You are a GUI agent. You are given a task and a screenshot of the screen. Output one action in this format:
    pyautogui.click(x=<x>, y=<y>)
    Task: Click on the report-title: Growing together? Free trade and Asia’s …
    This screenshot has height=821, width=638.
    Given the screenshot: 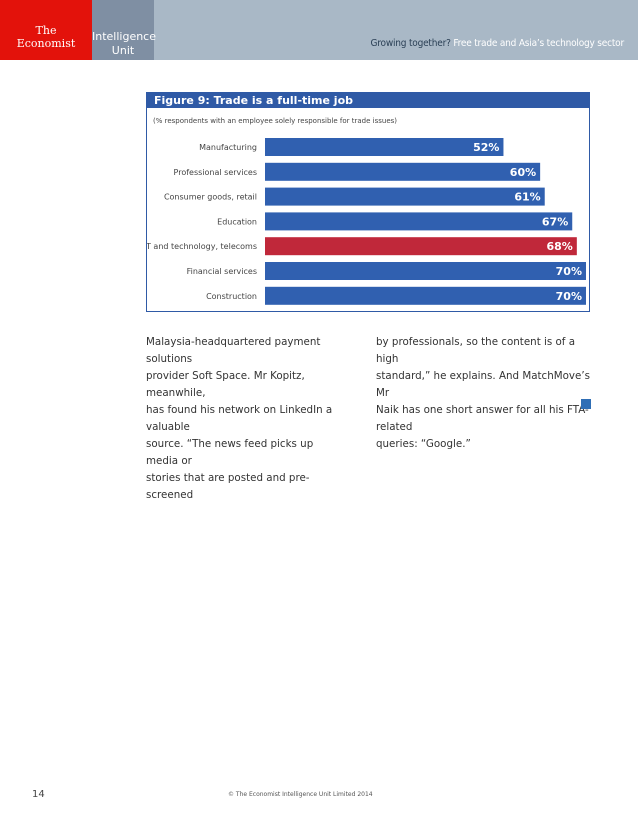 What is the action you would take?
    pyautogui.click(x=497, y=43)
    